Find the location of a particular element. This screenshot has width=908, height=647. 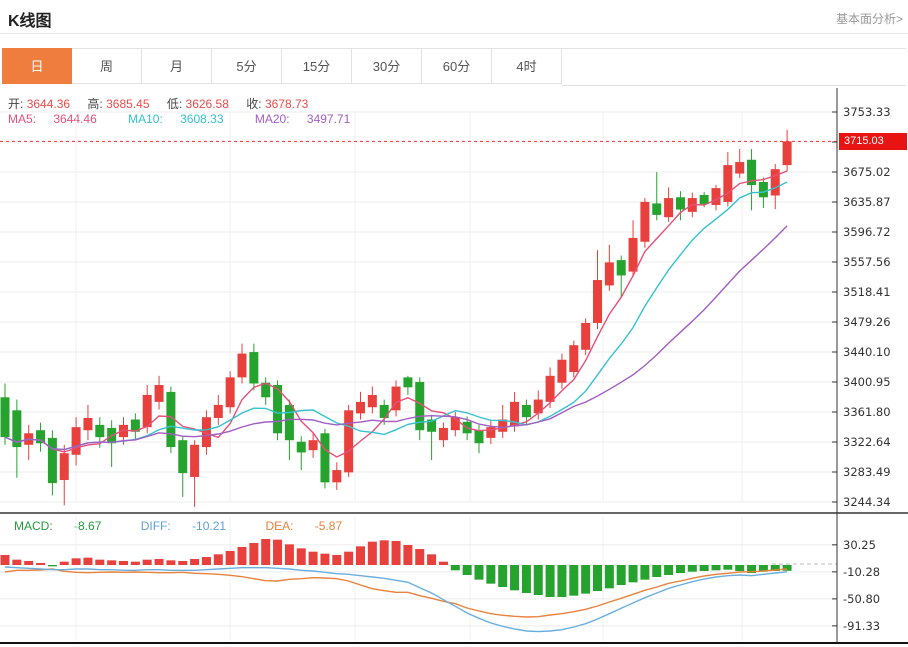

tab-day: 日 is located at coordinates (37, 66).